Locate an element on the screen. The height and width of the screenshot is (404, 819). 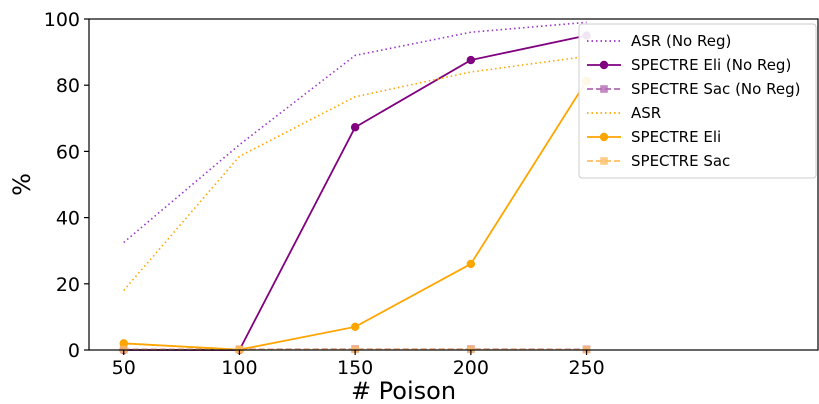
legend-label: ASR is located at coordinates (646, 113).